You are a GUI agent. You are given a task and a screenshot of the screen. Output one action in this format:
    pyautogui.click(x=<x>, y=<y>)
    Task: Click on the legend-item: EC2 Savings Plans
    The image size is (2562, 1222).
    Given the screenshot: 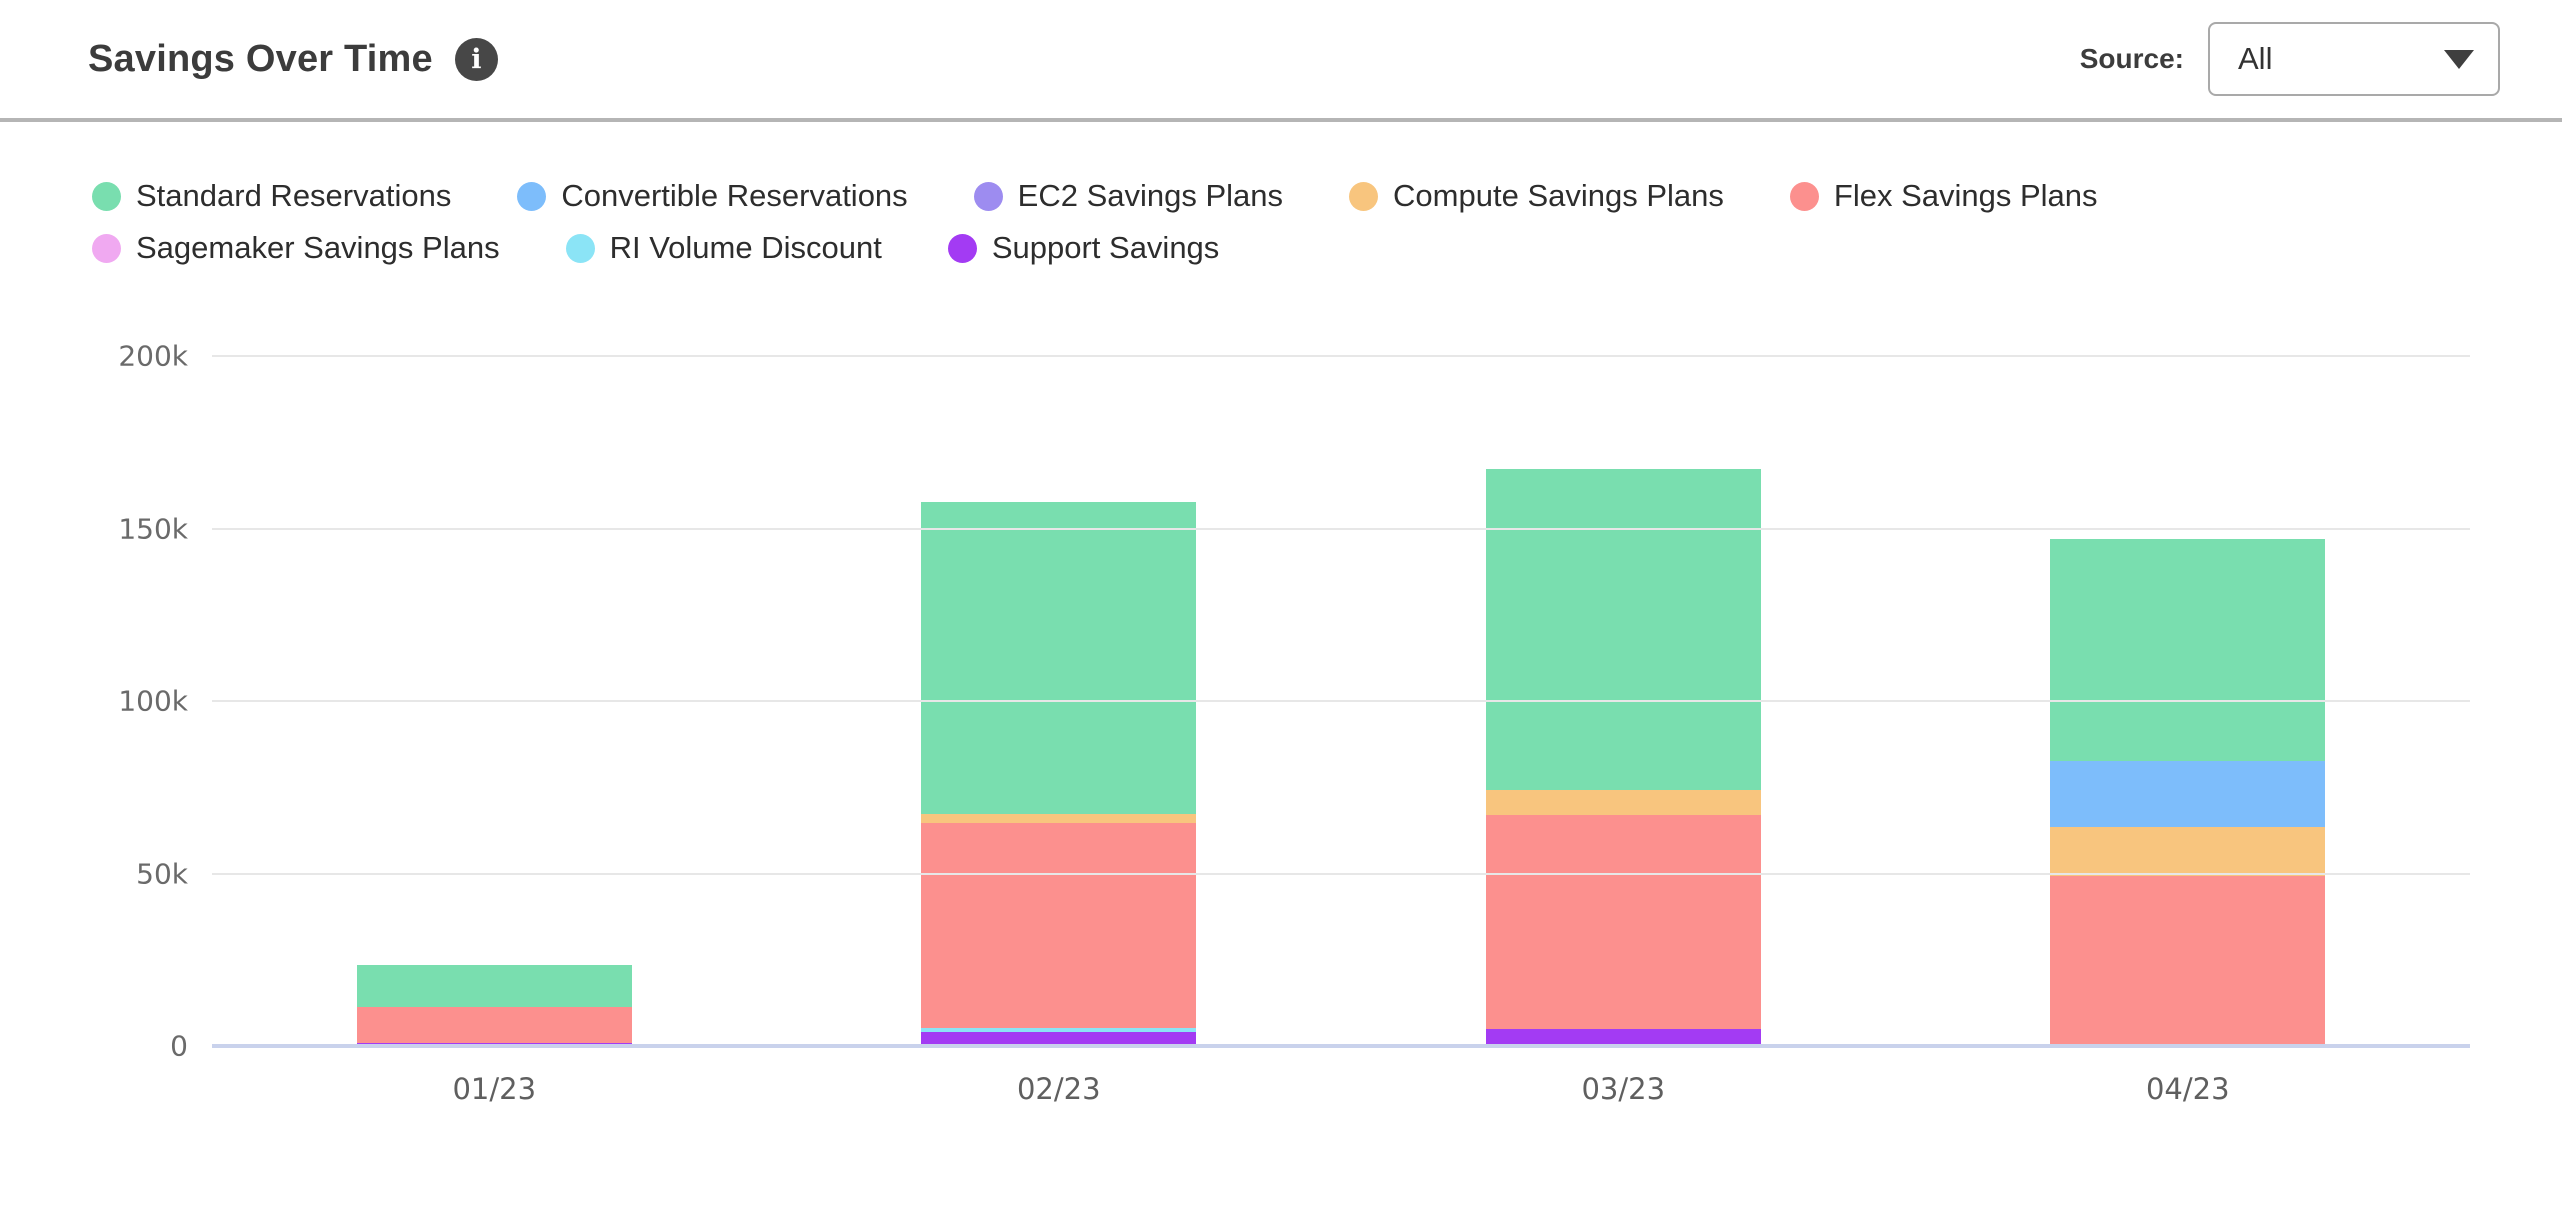 What is the action you would take?
    pyautogui.click(x=1128, y=196)
    